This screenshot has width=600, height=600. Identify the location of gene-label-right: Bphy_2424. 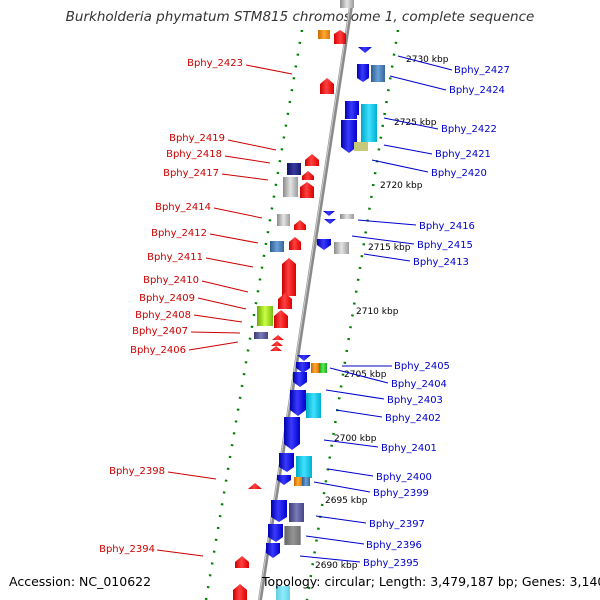
(477, 90).